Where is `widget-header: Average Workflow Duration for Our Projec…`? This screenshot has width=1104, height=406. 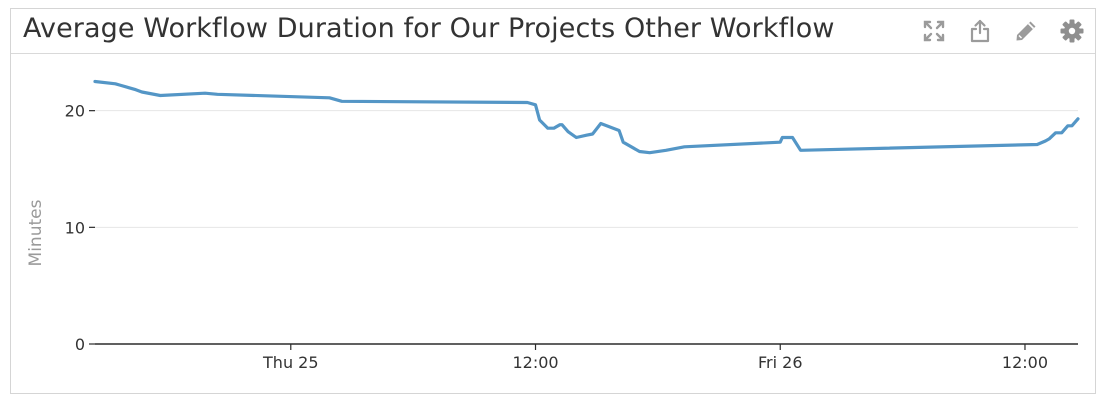
widget-header: Average Workflow Duration for Our Projec… is located at coordinates (553, 31).